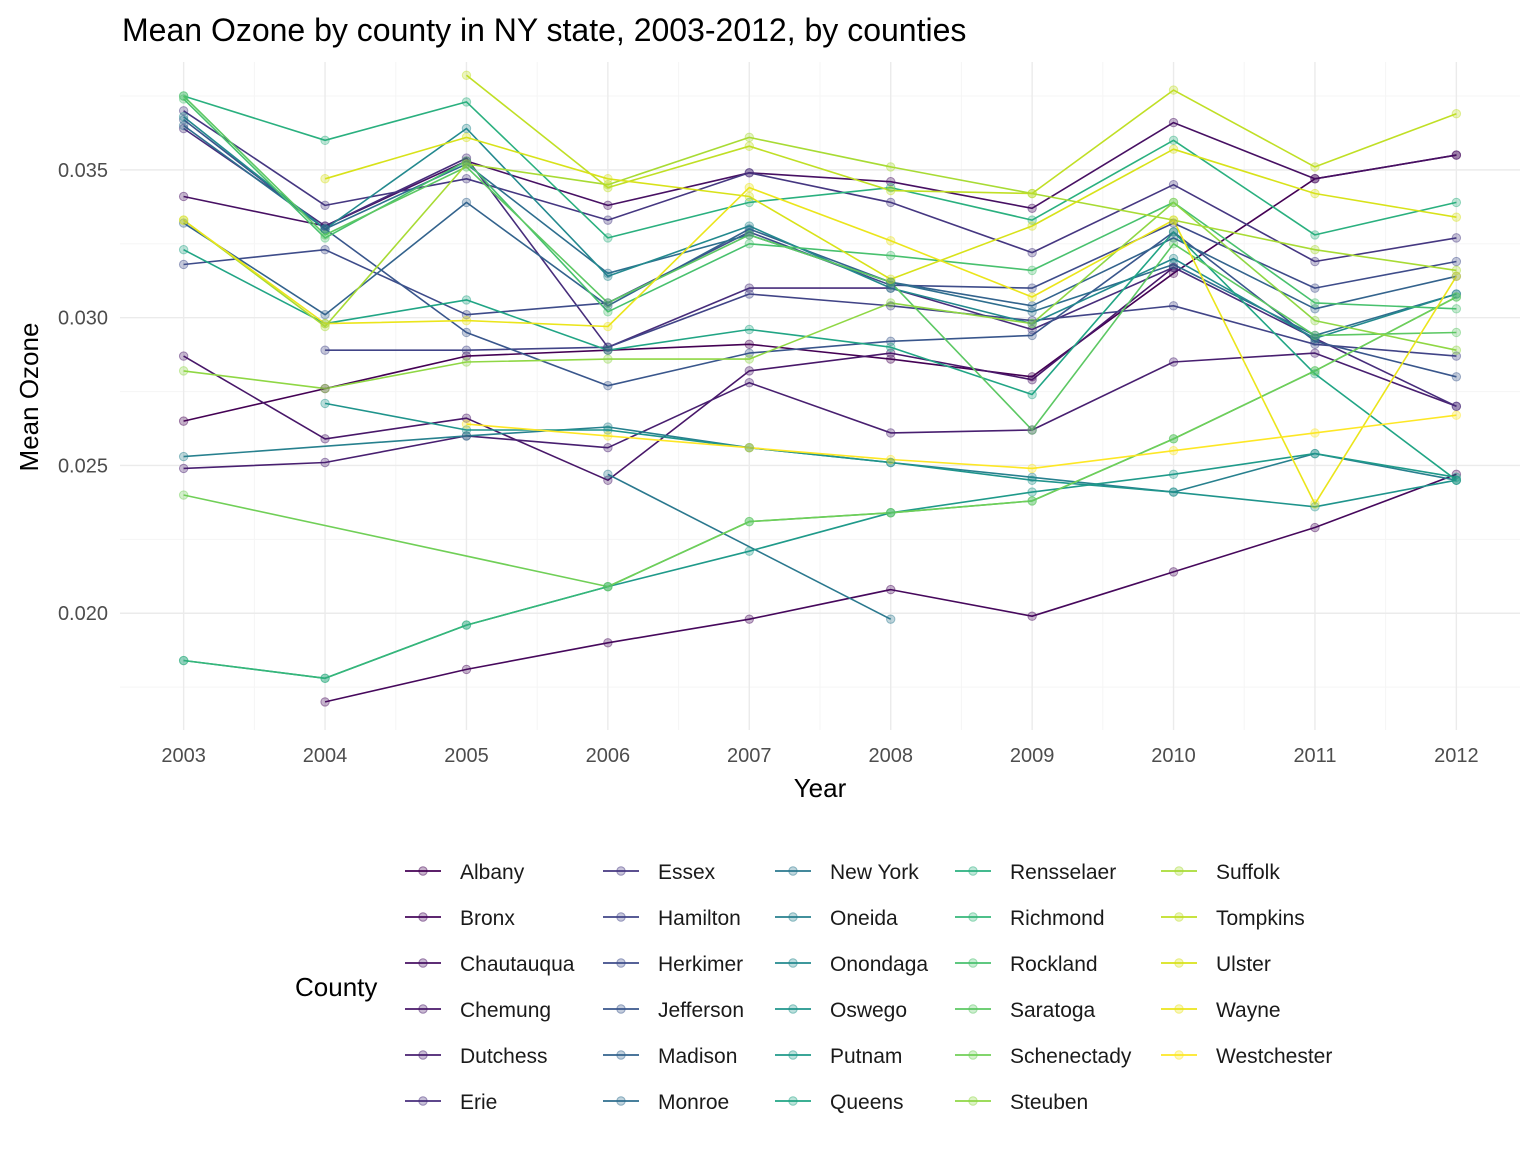 The height and width of the screenshot is (1152, 1536). I want to click on legend-label: Queens, so click(867, 1102).